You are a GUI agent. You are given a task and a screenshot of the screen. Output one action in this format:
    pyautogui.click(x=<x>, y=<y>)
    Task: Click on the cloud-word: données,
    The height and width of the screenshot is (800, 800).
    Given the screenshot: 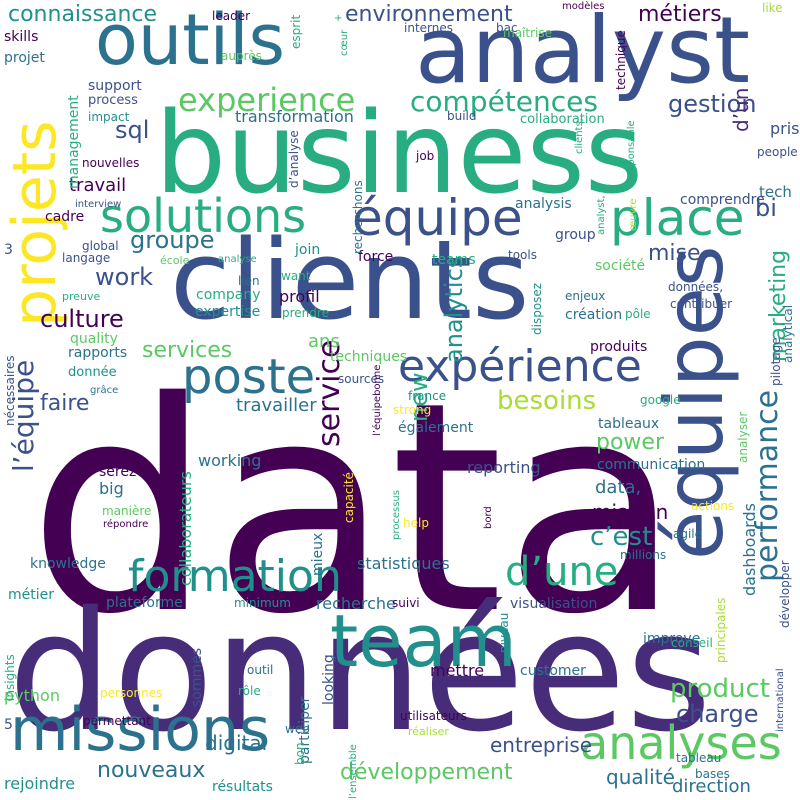 What is the action you would take?
    pyautogui.click(x=696, y=287)
    